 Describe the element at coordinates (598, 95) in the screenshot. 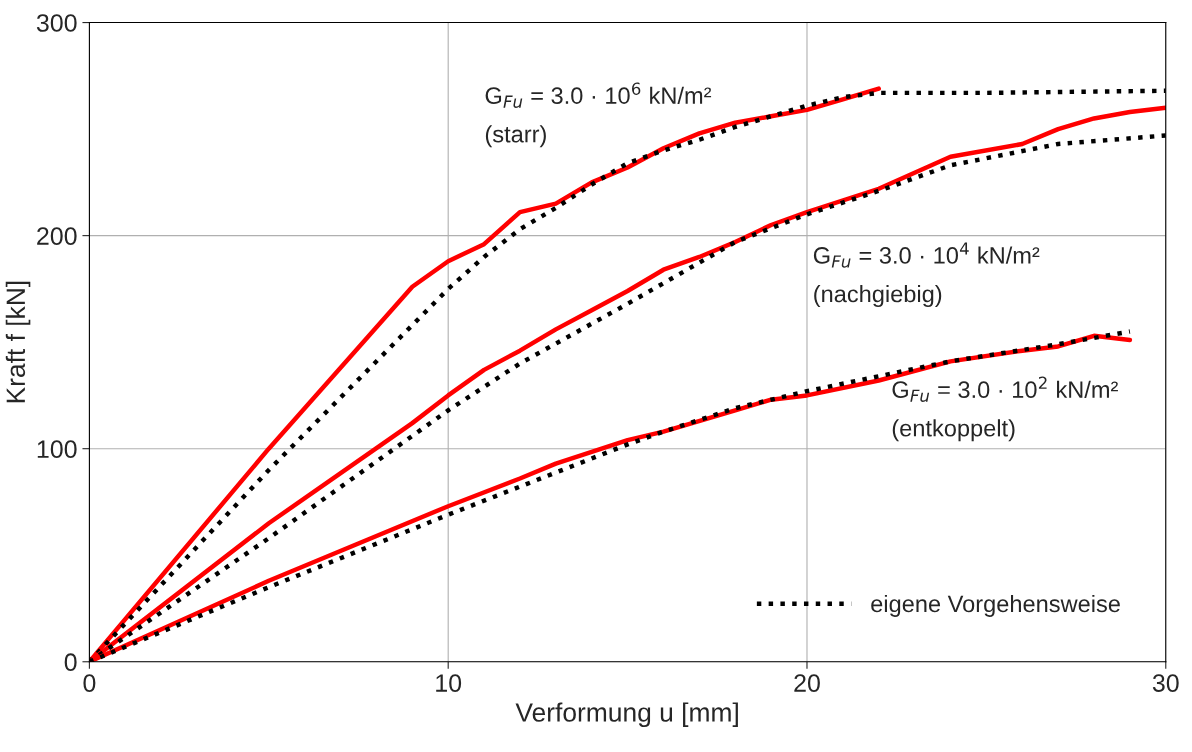

I see `annotation: G$_{Fu}$ = 3.0 · 10$^{6}$ kN/m²` at that location.